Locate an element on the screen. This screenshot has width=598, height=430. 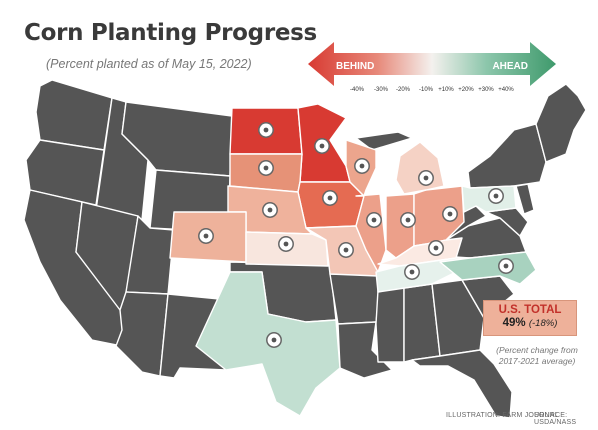
legend-tick: +30% is located at coordinates (486, 90).